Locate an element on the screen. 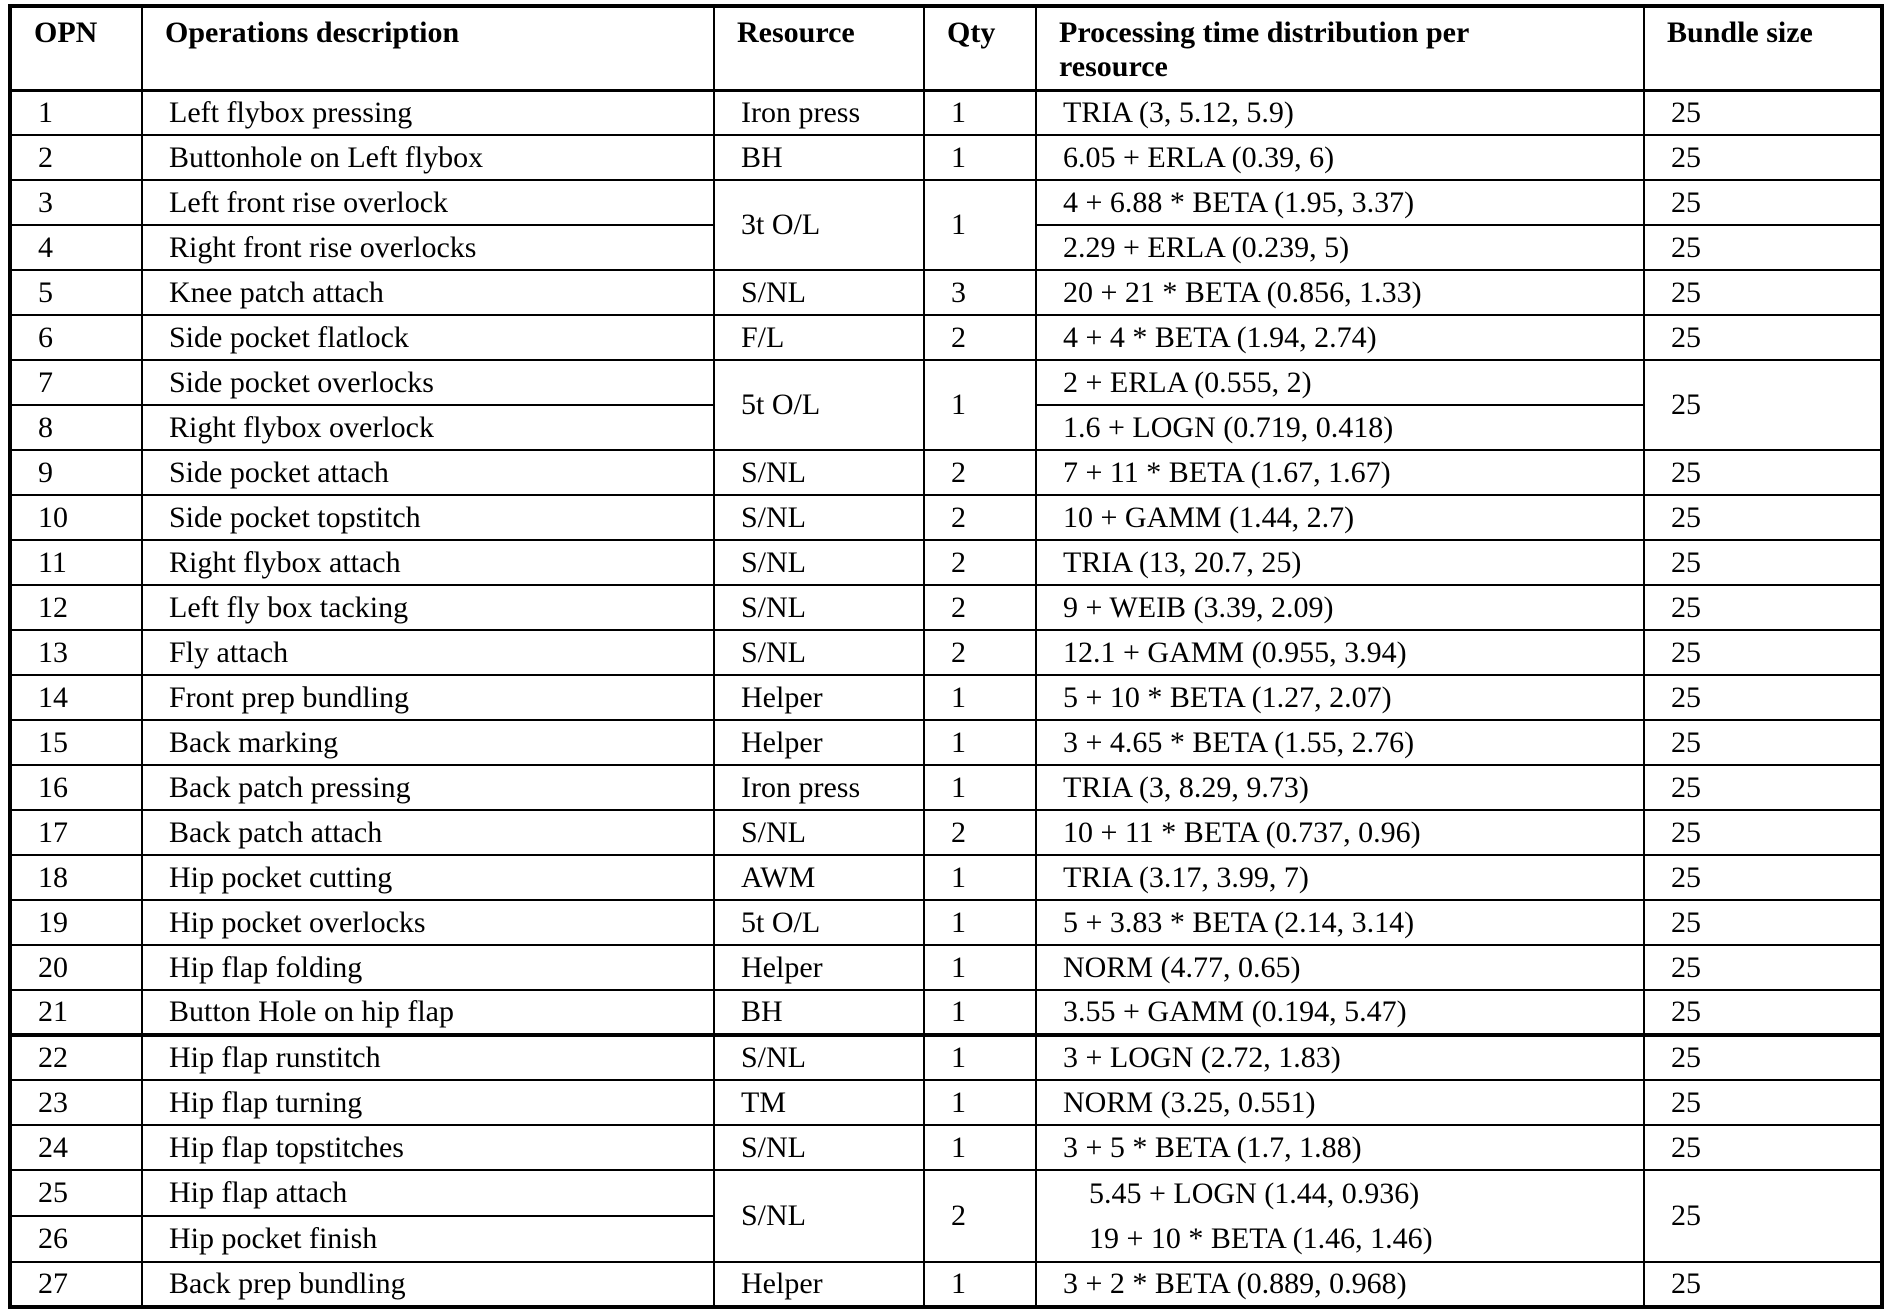 The width and height of the screenshot is (1888, 1315). cell-description: Left fly box tacking is located at coordinates (428, 607).